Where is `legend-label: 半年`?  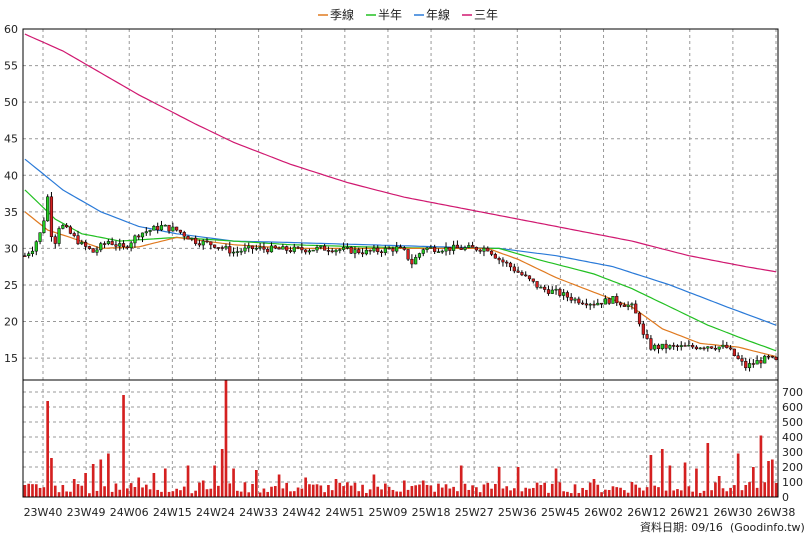 legend-label: 半年 is located at coordinates (390, 15).